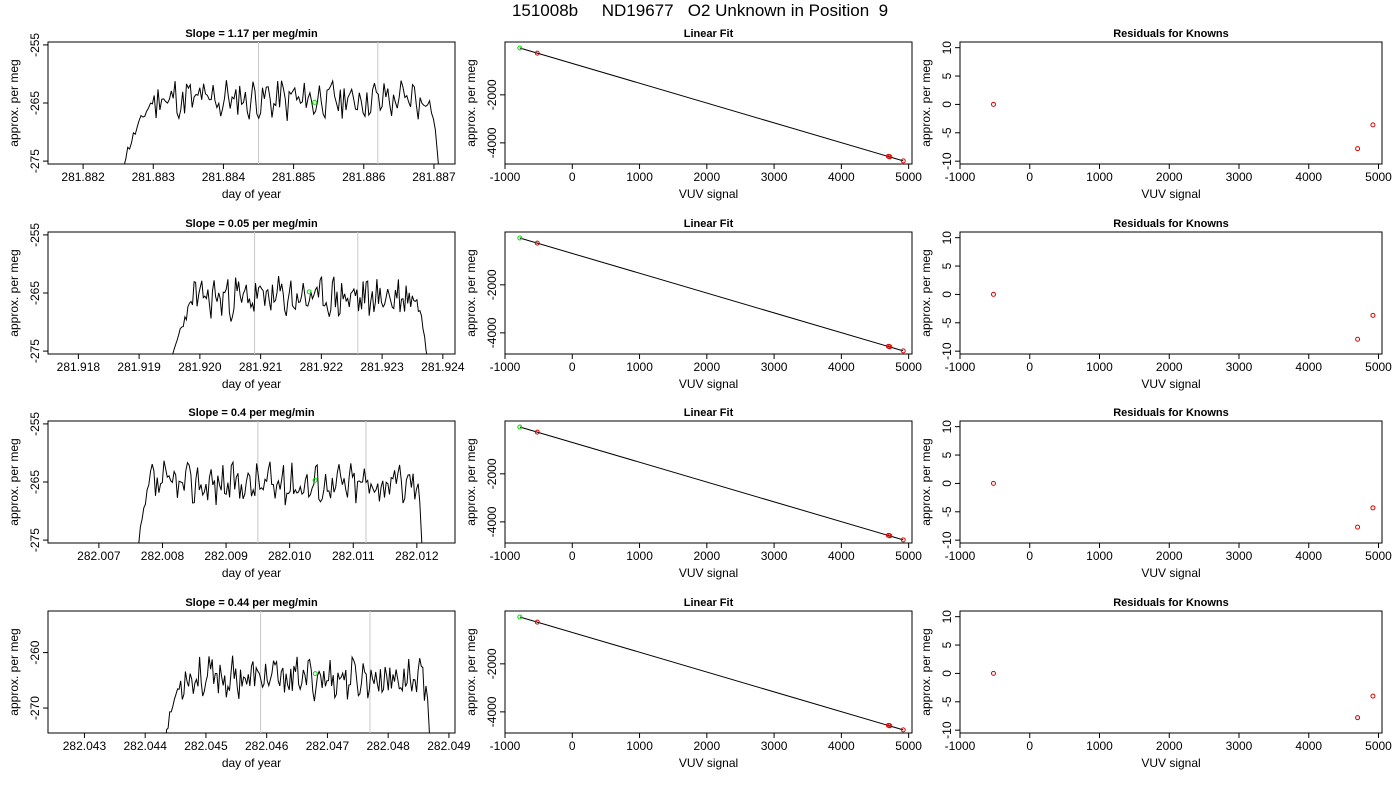  Describe the element at coordinates (226, 556) in the screenshot. I see `x-tick-label: 282.009` at that location.